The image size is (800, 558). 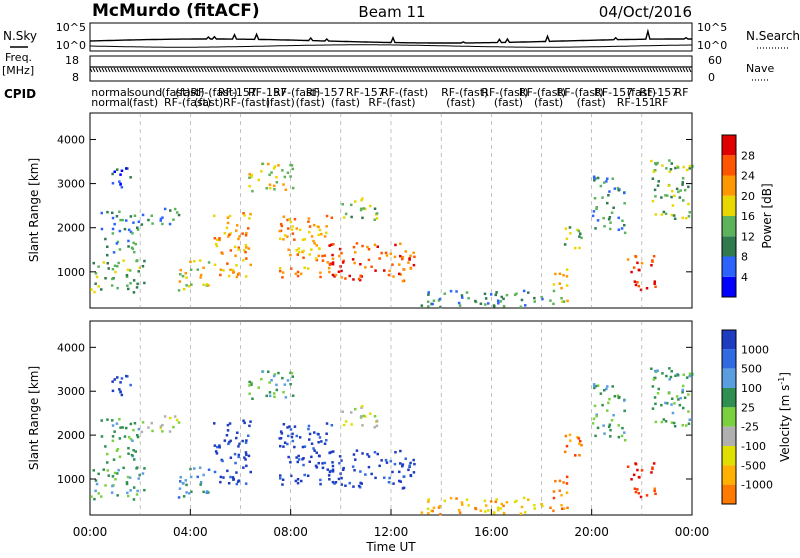 I want to click on power-colorbar-ticks: 28 24 20 16 12 8 4, so click(x=748, y=216).